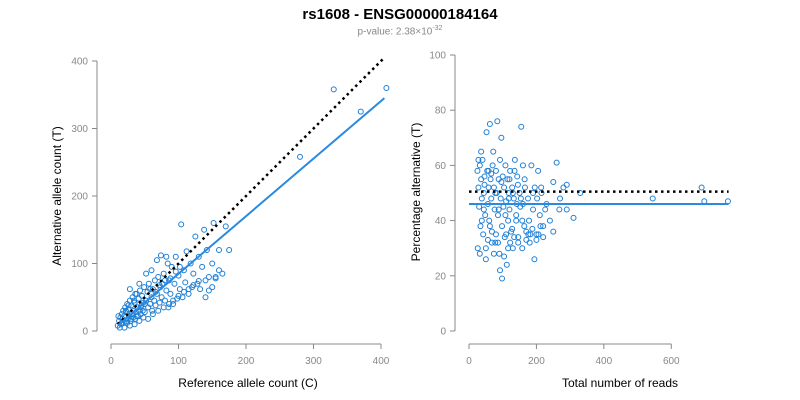  What do you see at coordinates (441, 276) in the screenshot?
I see `right-y-tick-label: 20` at bounding box center [441, 276].